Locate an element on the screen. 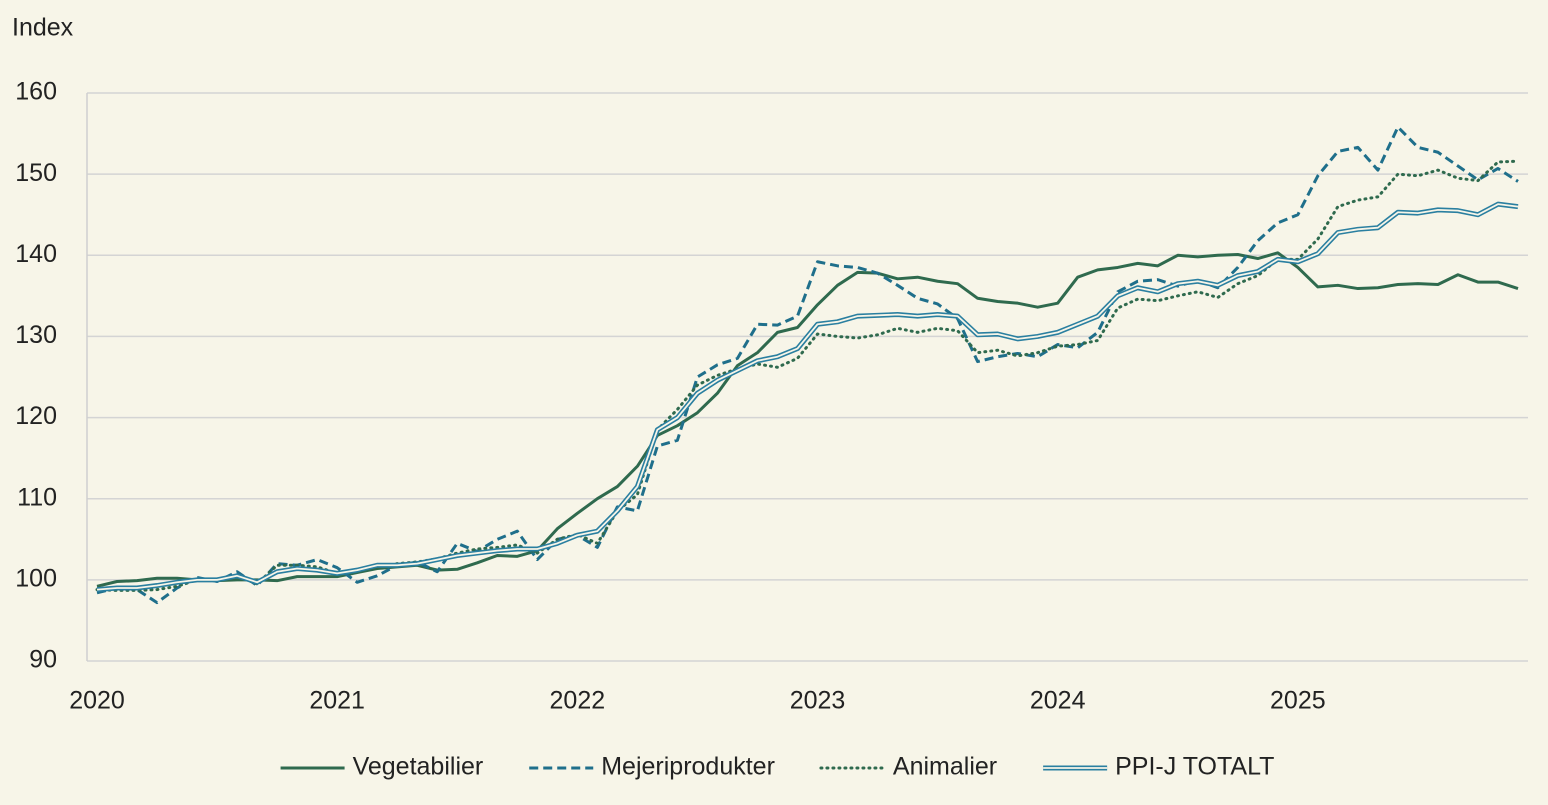 The width and height of the screenshot is (1548, 805). legend-label: Vegetabilier is located at coordinates (418, 767).